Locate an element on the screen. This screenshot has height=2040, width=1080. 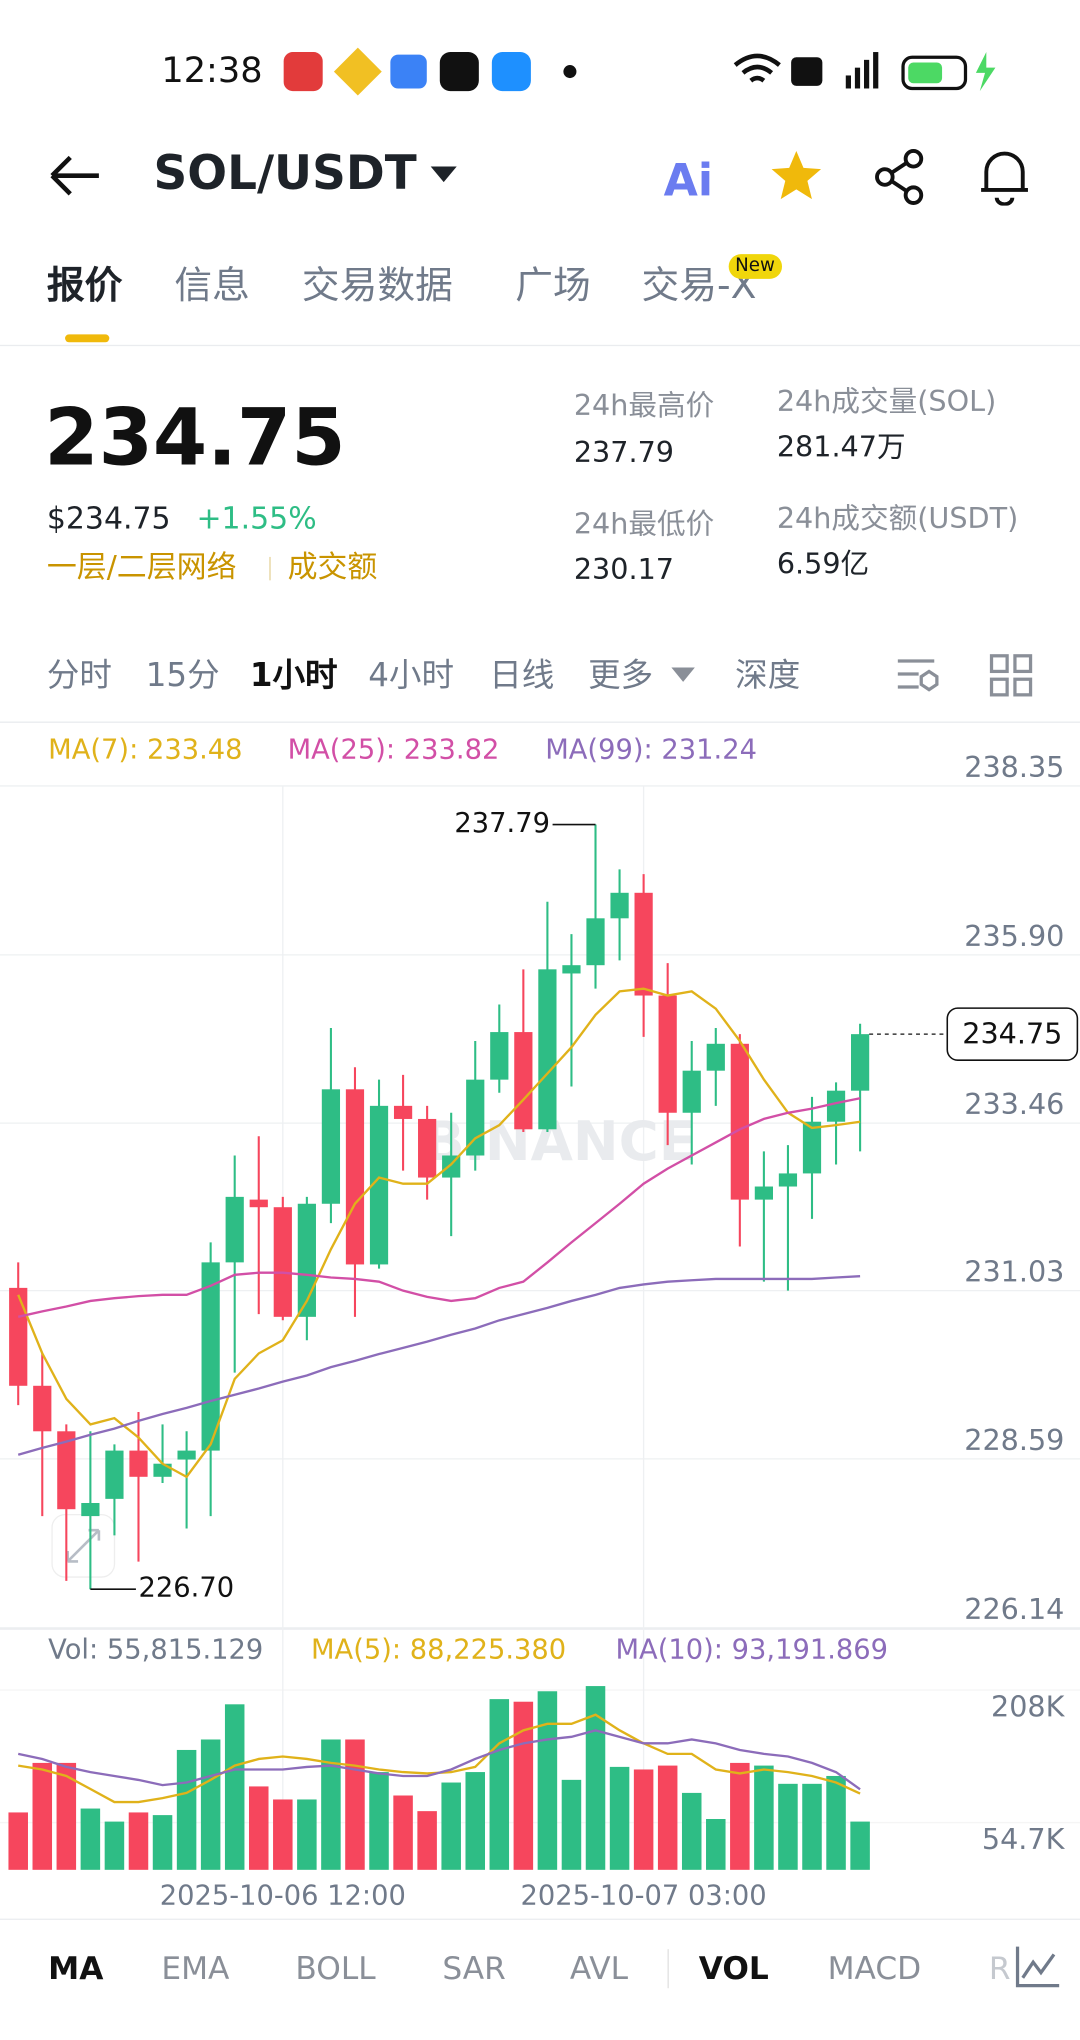
interval: 4小时 is located at coordinates (411, 675).